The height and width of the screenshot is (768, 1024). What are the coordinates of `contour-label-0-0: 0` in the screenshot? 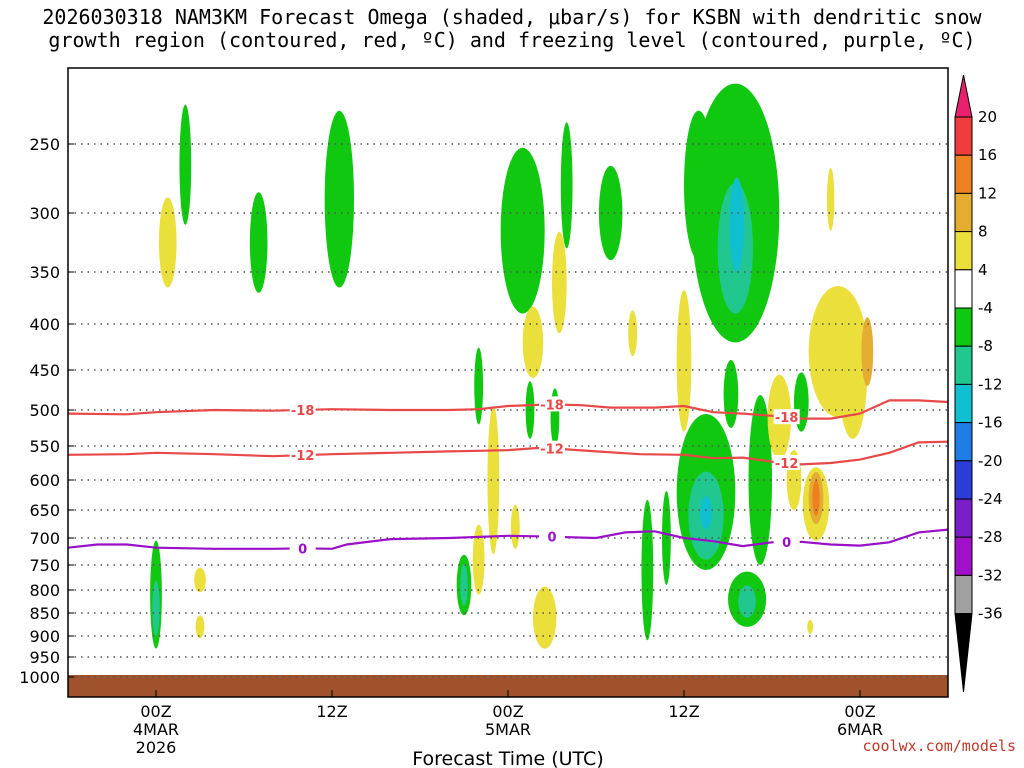 It's located at (302, 549).